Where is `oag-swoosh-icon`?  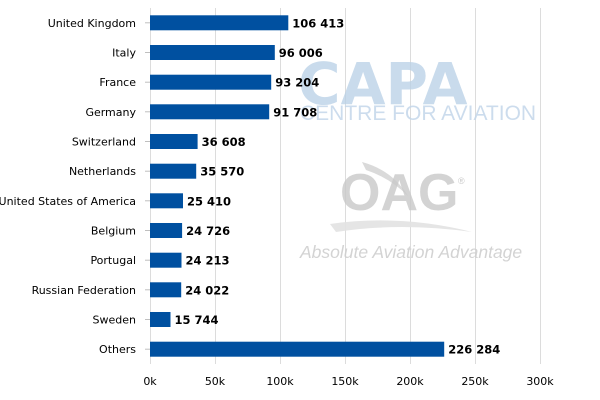
oag-swoosh-icon is located at coordinates (385, 179).